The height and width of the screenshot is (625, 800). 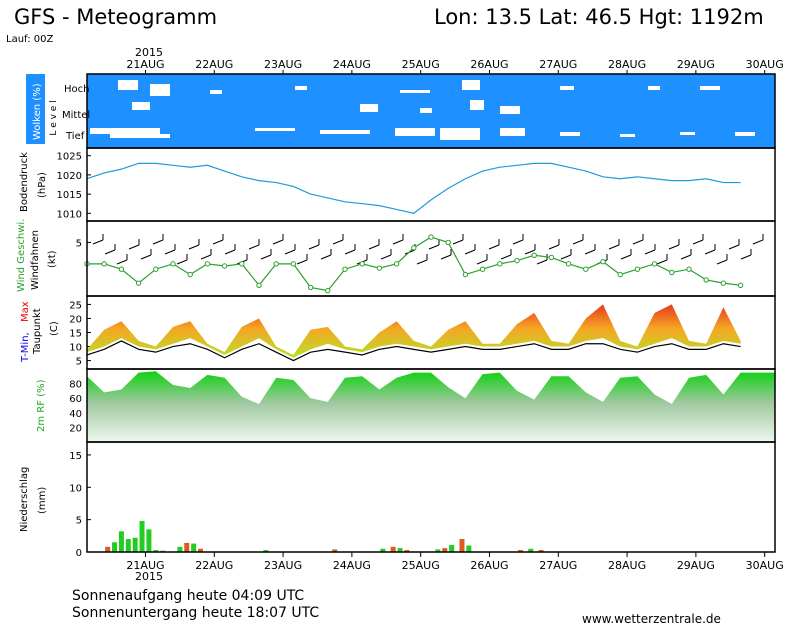 I want to click on rh-tick-label: 80, so click(x=75, y=385).